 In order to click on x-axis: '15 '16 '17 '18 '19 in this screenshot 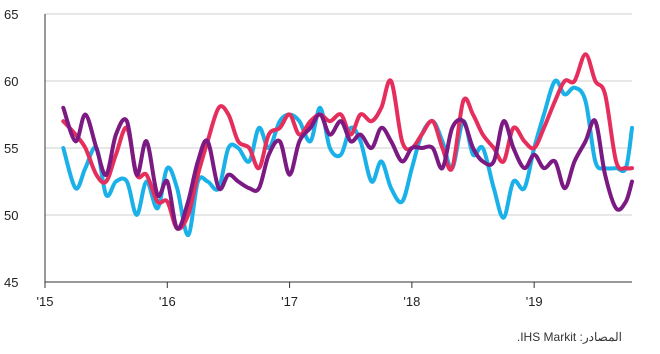, I will do `click(290, 295)`.